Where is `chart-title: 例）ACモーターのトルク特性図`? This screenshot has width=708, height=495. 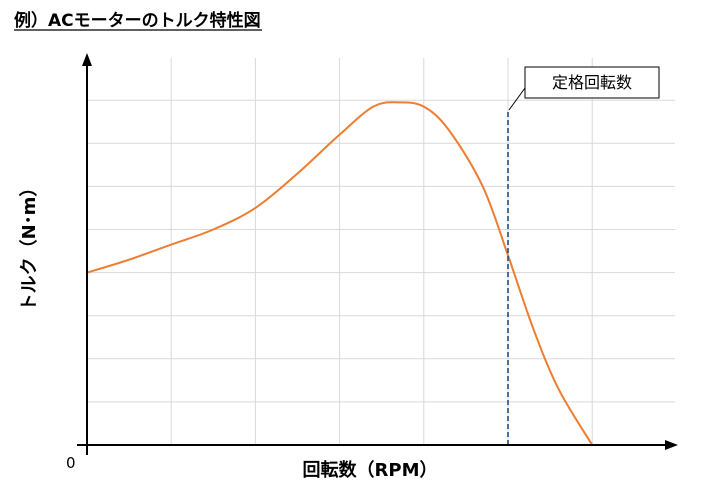 chart-title: 例）ACモーターのトルク特性図 is located at coordinates (137, 20).